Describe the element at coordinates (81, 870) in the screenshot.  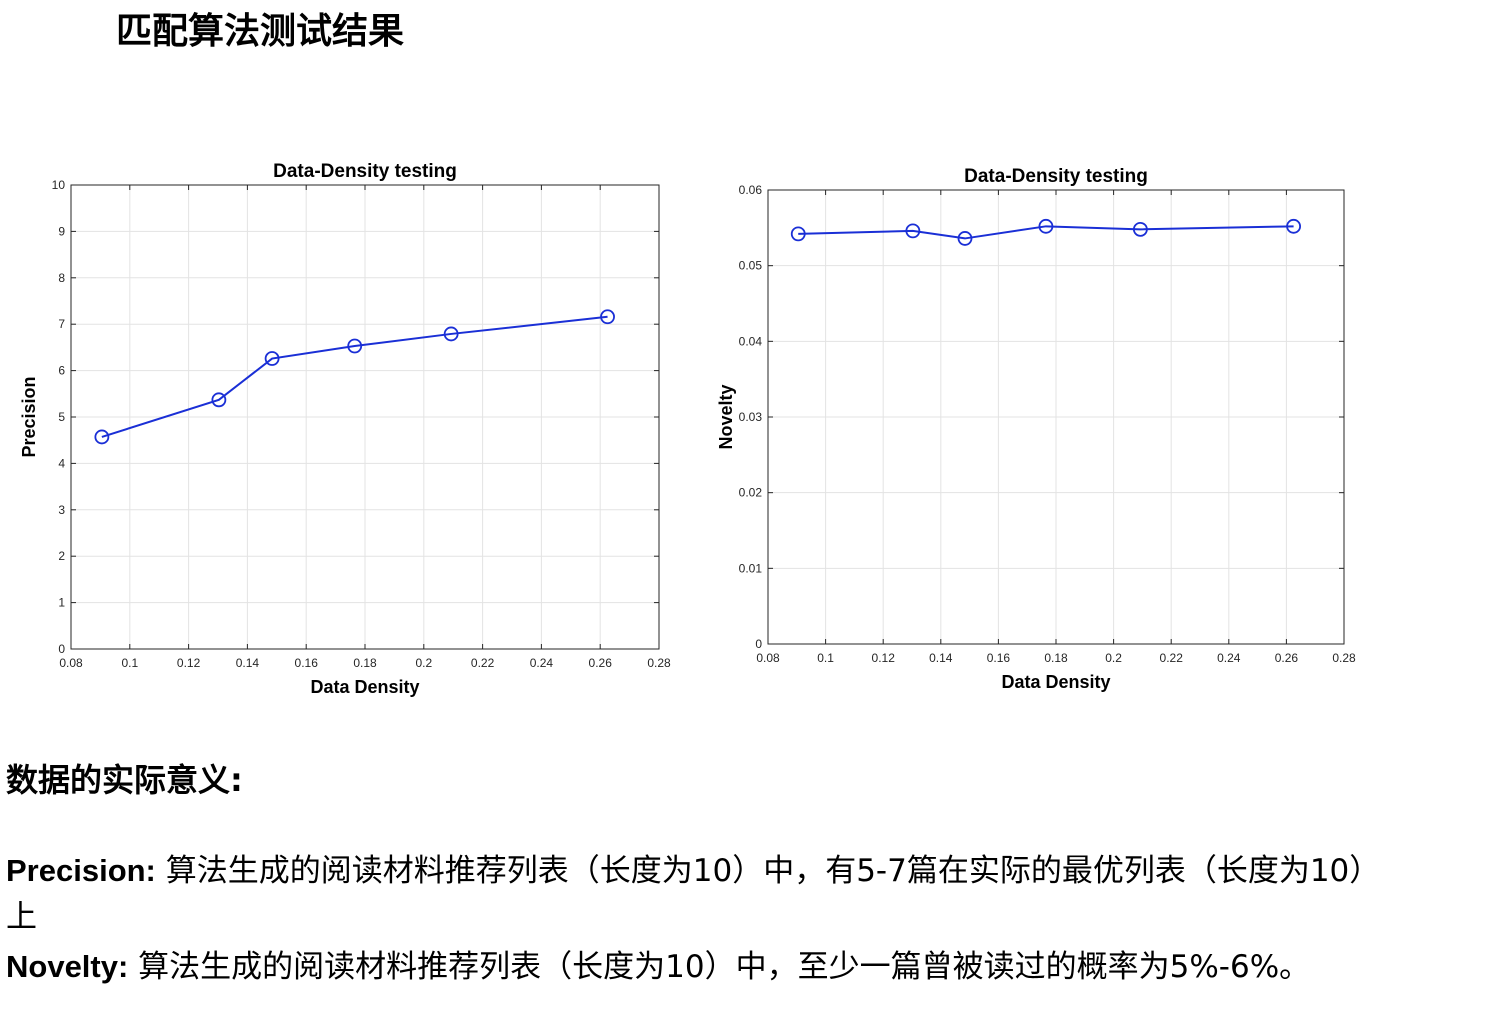
I see `precision-term: Precision:` at that location.